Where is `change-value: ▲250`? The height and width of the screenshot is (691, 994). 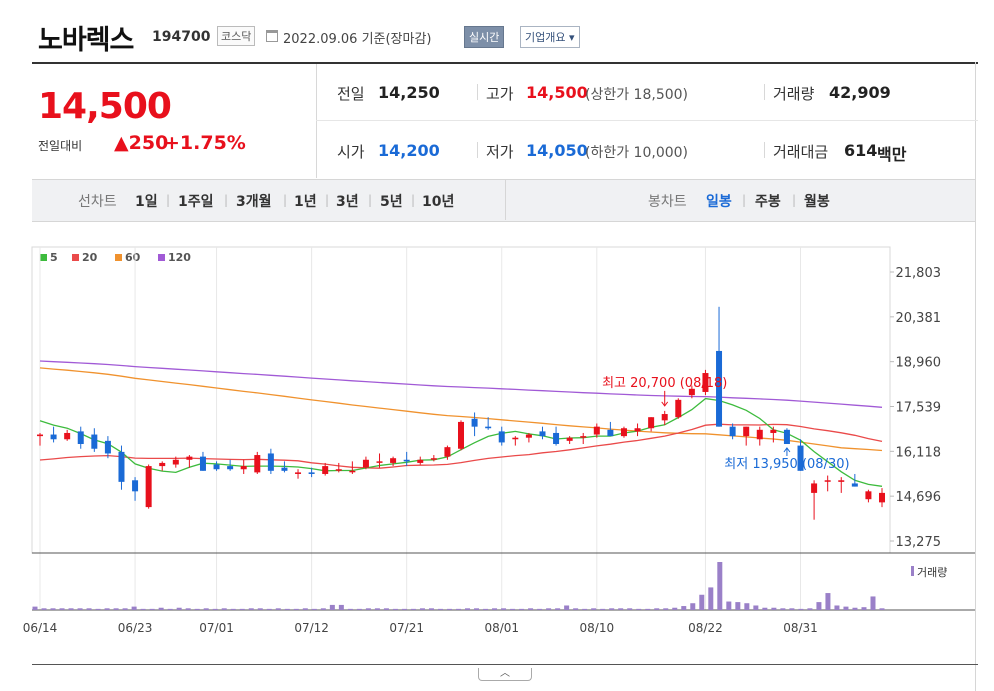 change-value: ▲250 is located at coordinates (141, 143).